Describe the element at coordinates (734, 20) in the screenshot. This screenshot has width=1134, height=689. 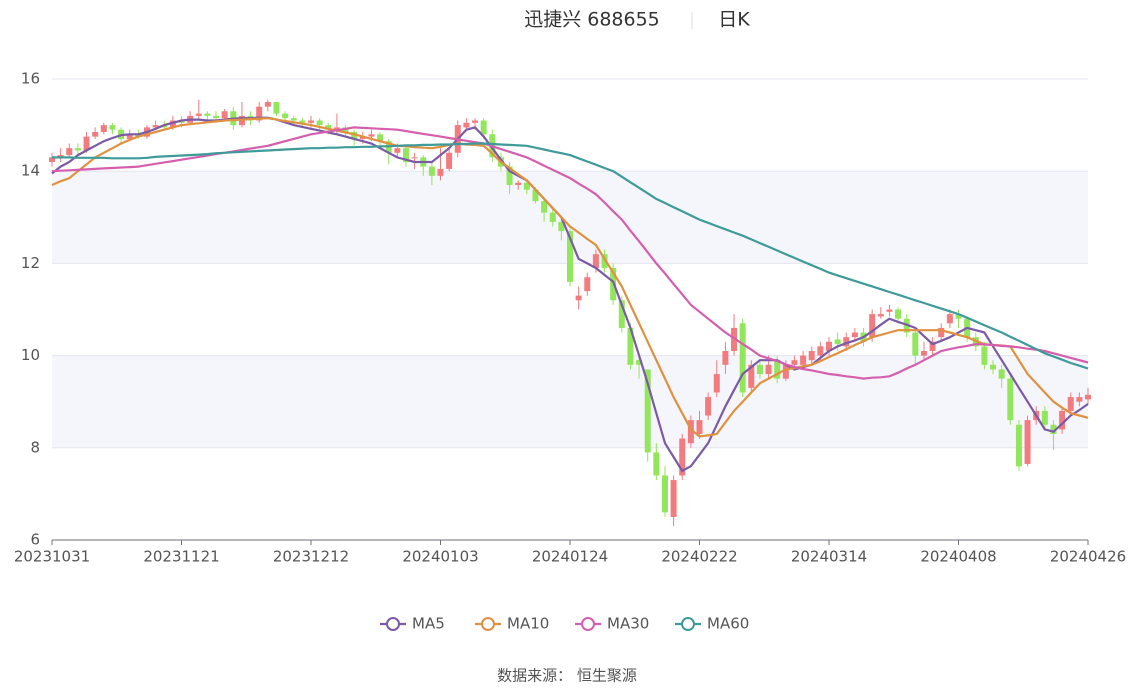
I see `chart-subtitle: 日K` at that location.